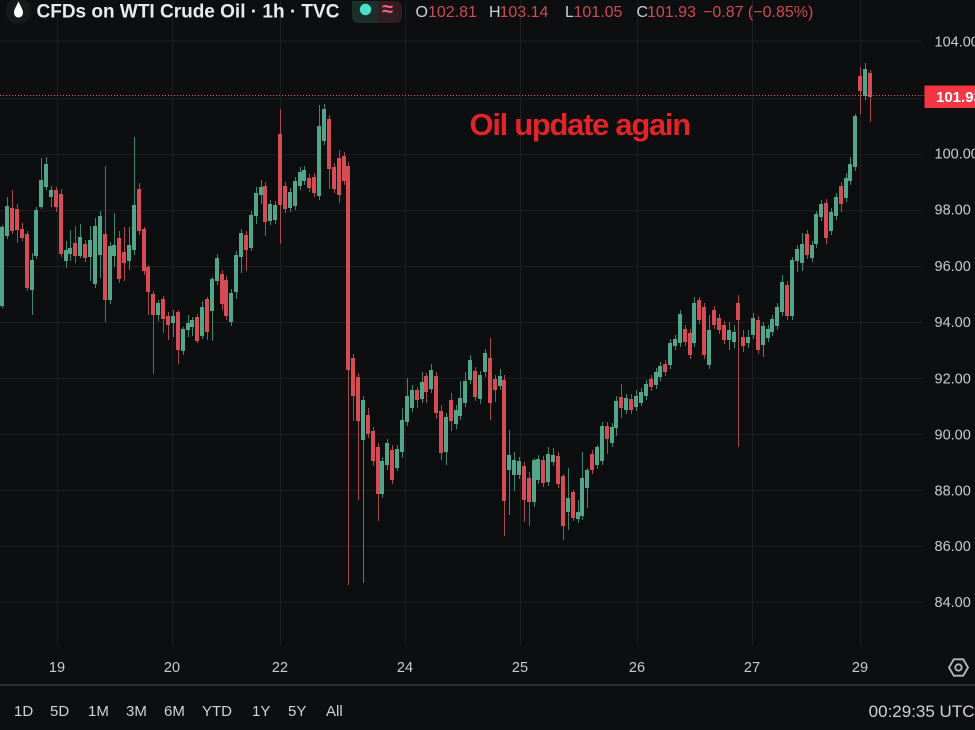 The image size is (975, 730). Describe the element at coordinates (569, 12) in the screenshot. I see `svg-text: L` at that location.